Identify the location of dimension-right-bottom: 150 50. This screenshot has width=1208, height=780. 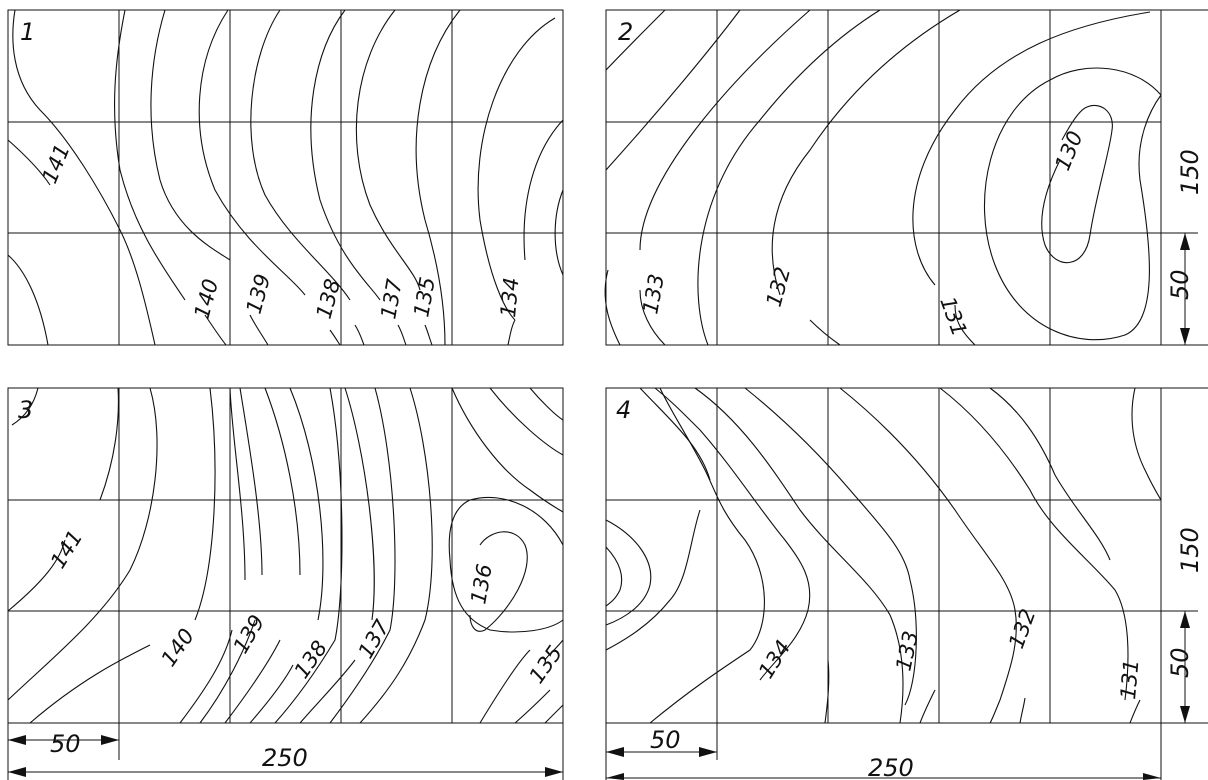
(1184, 555).